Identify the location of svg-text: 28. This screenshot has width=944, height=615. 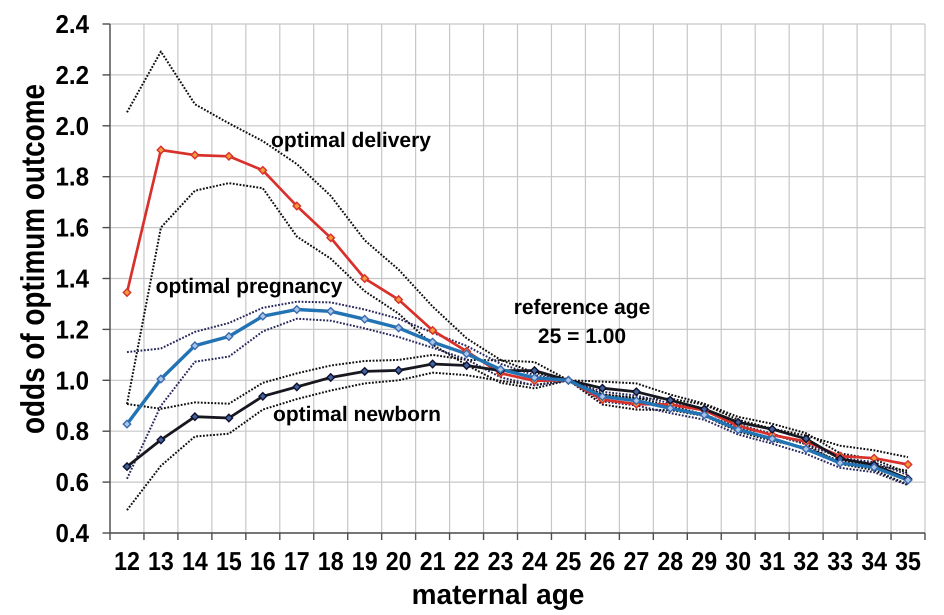
(670, 561).